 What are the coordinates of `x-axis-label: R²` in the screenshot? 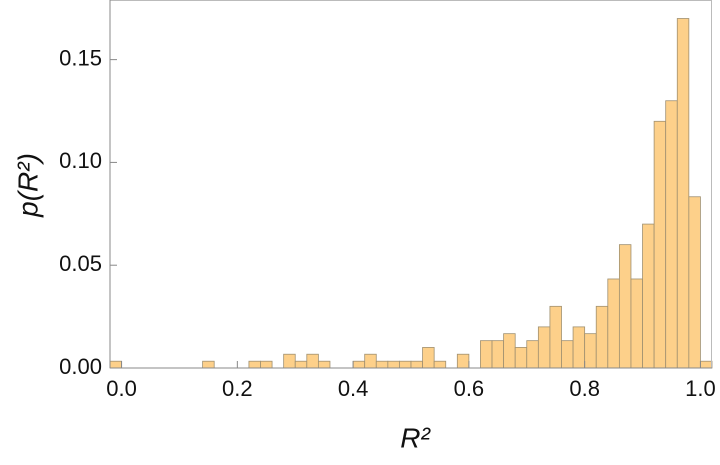 It's located at (415, 437).